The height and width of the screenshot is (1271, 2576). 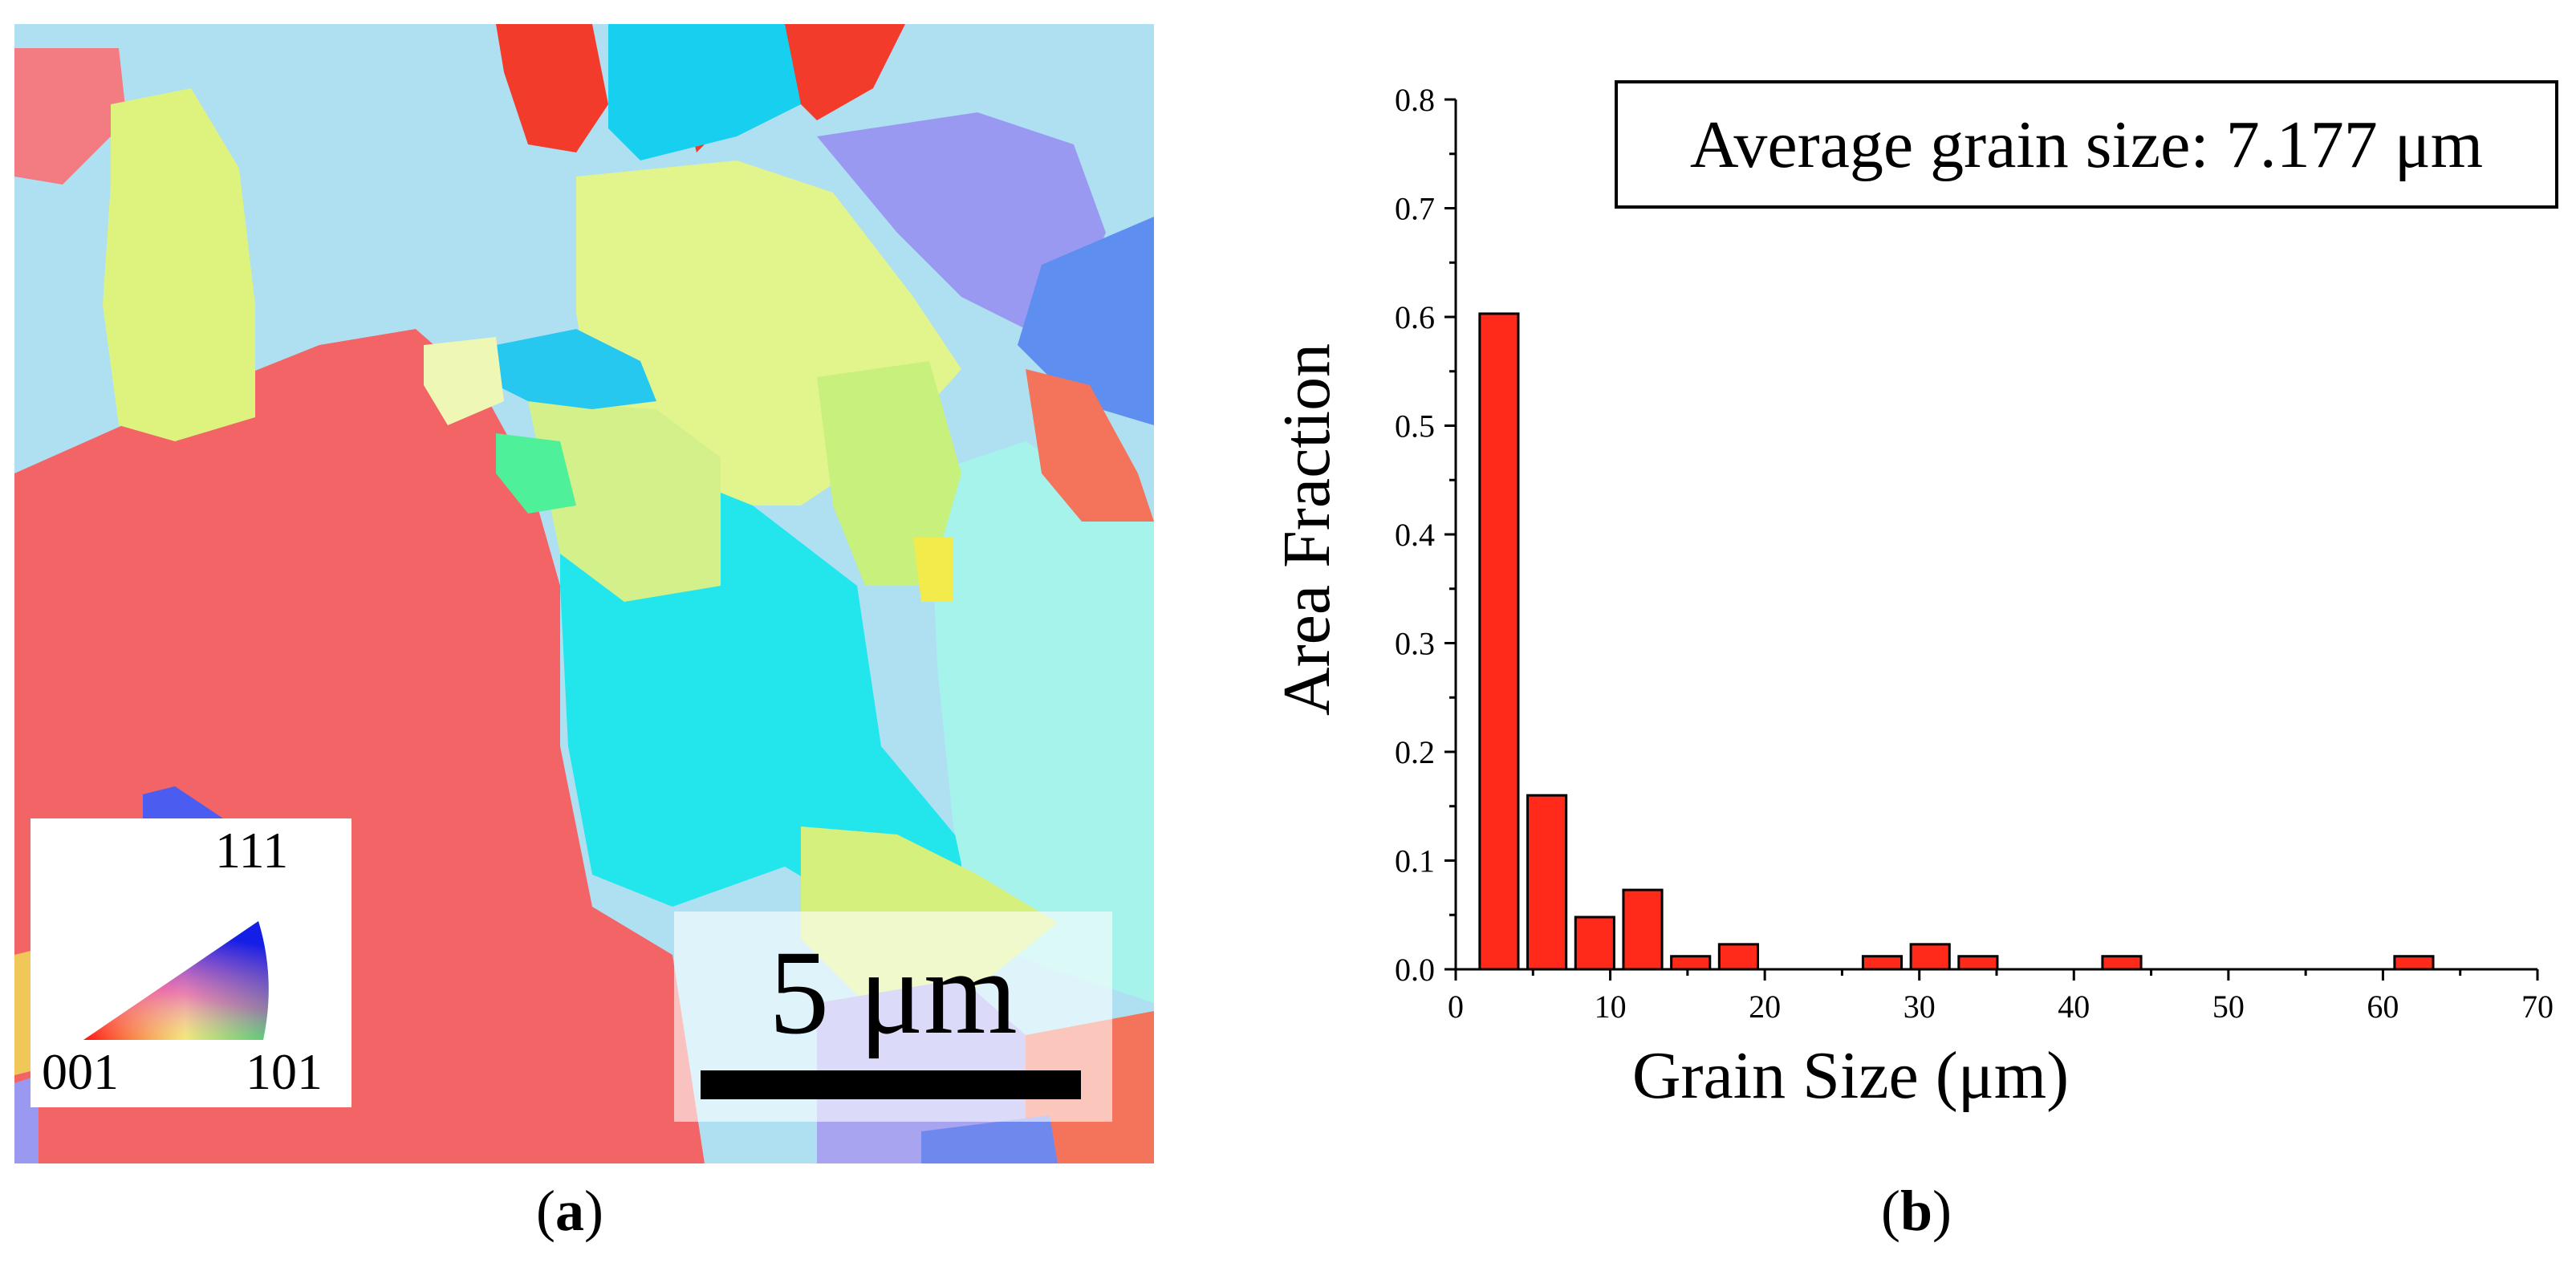 I want to click on x-axis-label: Grain Size (μm), so click(x=1850, y=1076).